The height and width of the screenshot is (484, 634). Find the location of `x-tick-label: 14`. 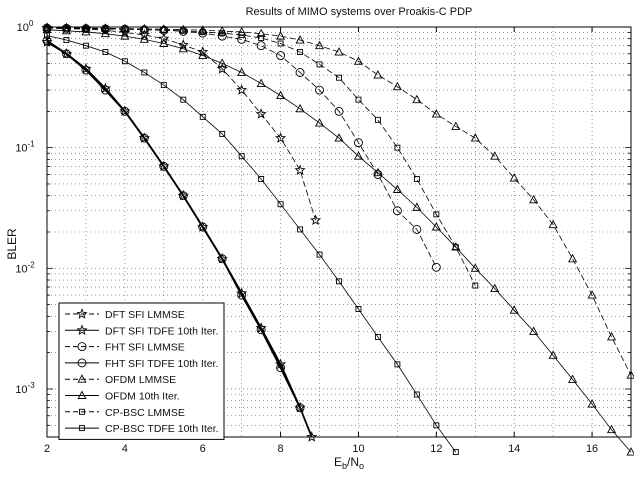

x-tick-label: 14 is located at coordinates (514, 449).